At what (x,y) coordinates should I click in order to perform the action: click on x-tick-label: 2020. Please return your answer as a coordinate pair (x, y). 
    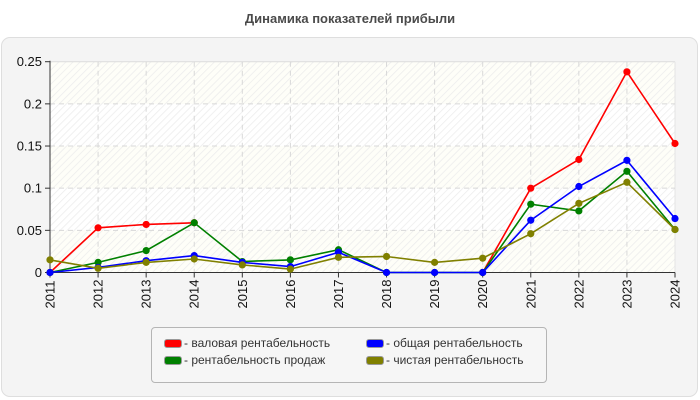
    Looking at the image, I should click on (482, 294).